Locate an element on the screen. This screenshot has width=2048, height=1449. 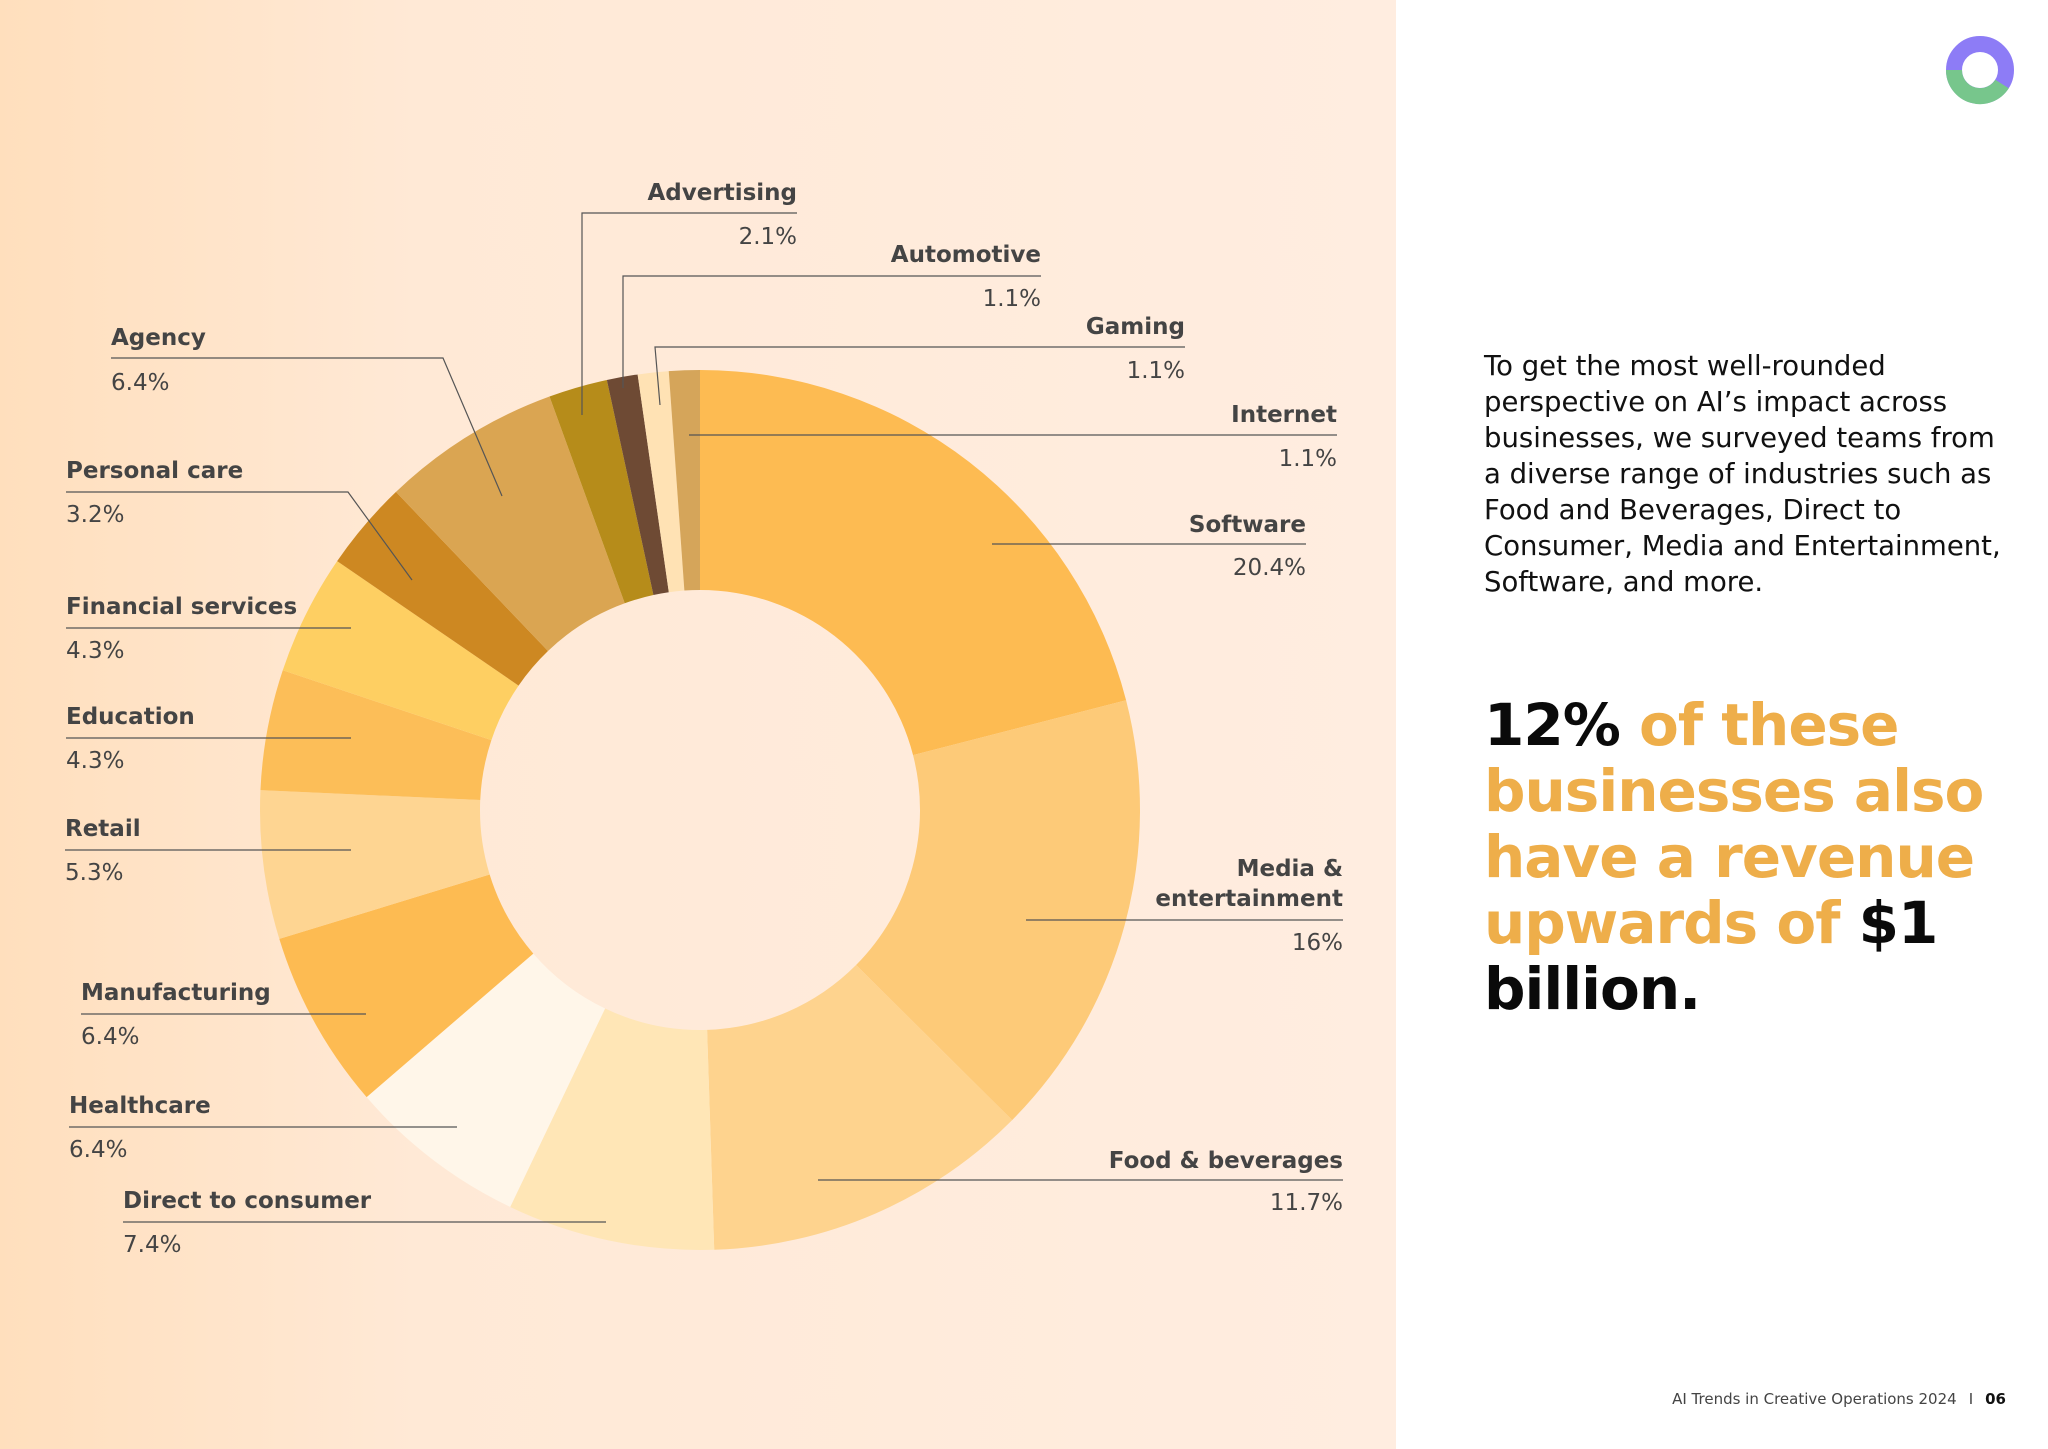
segment-value-label: 2.1% is located at coordinates (768, 237).